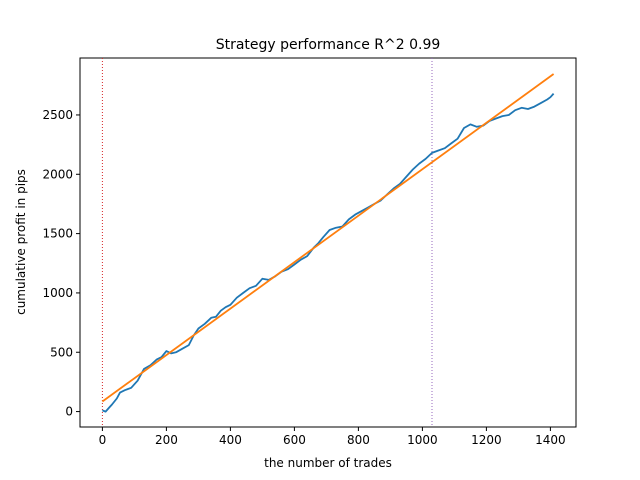 Image resolution: width=640 pixels, height=480 pixels. Describe the element at coordinates (57, 234) in the screenshot. I see `y-tick-label-3: 1500` at that location.